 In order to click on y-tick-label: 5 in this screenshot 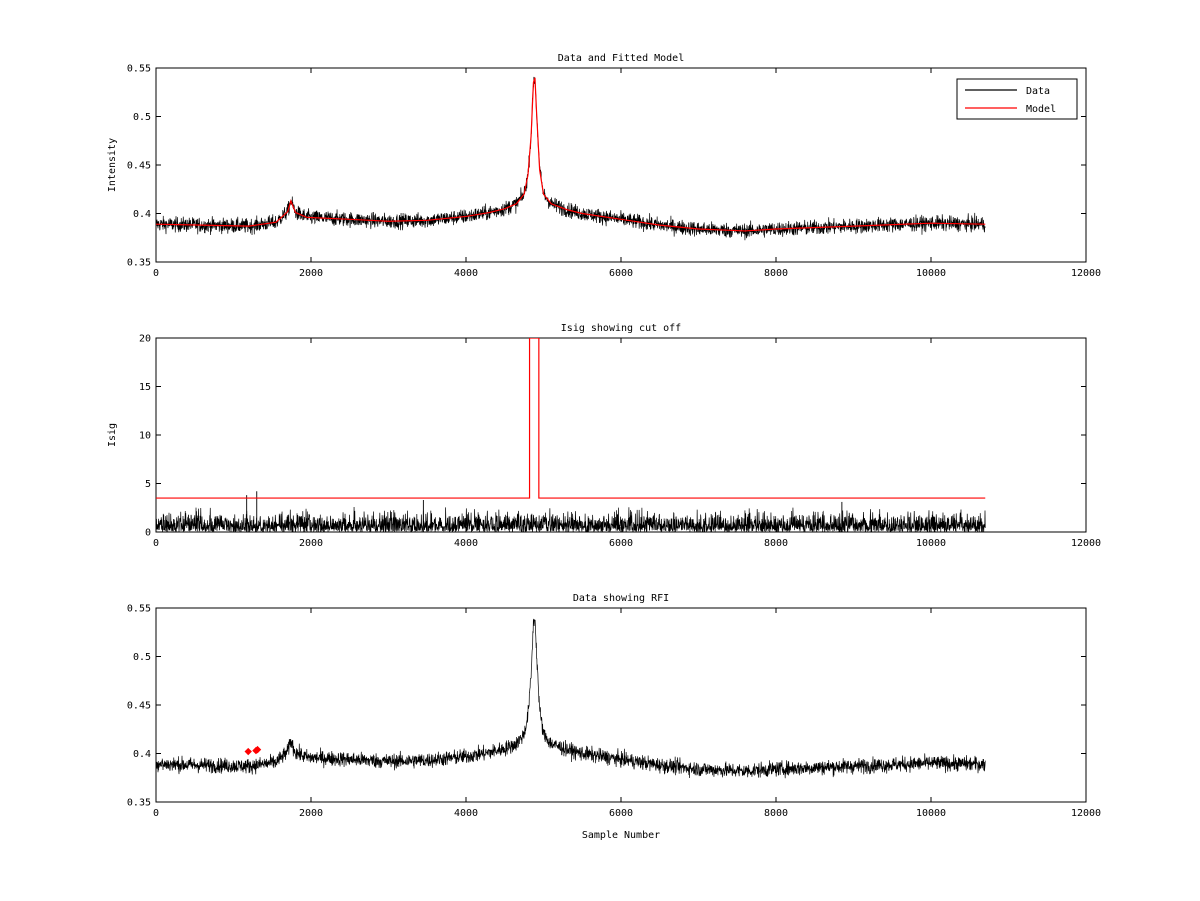, I will do `click(148, 484)`.